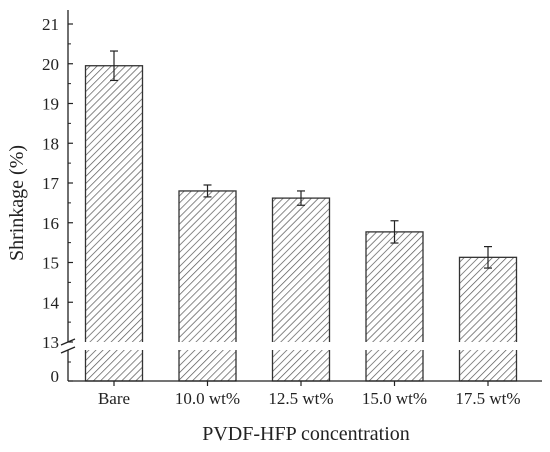  I want to click on y-tick-label: 14, so click(51, 302).